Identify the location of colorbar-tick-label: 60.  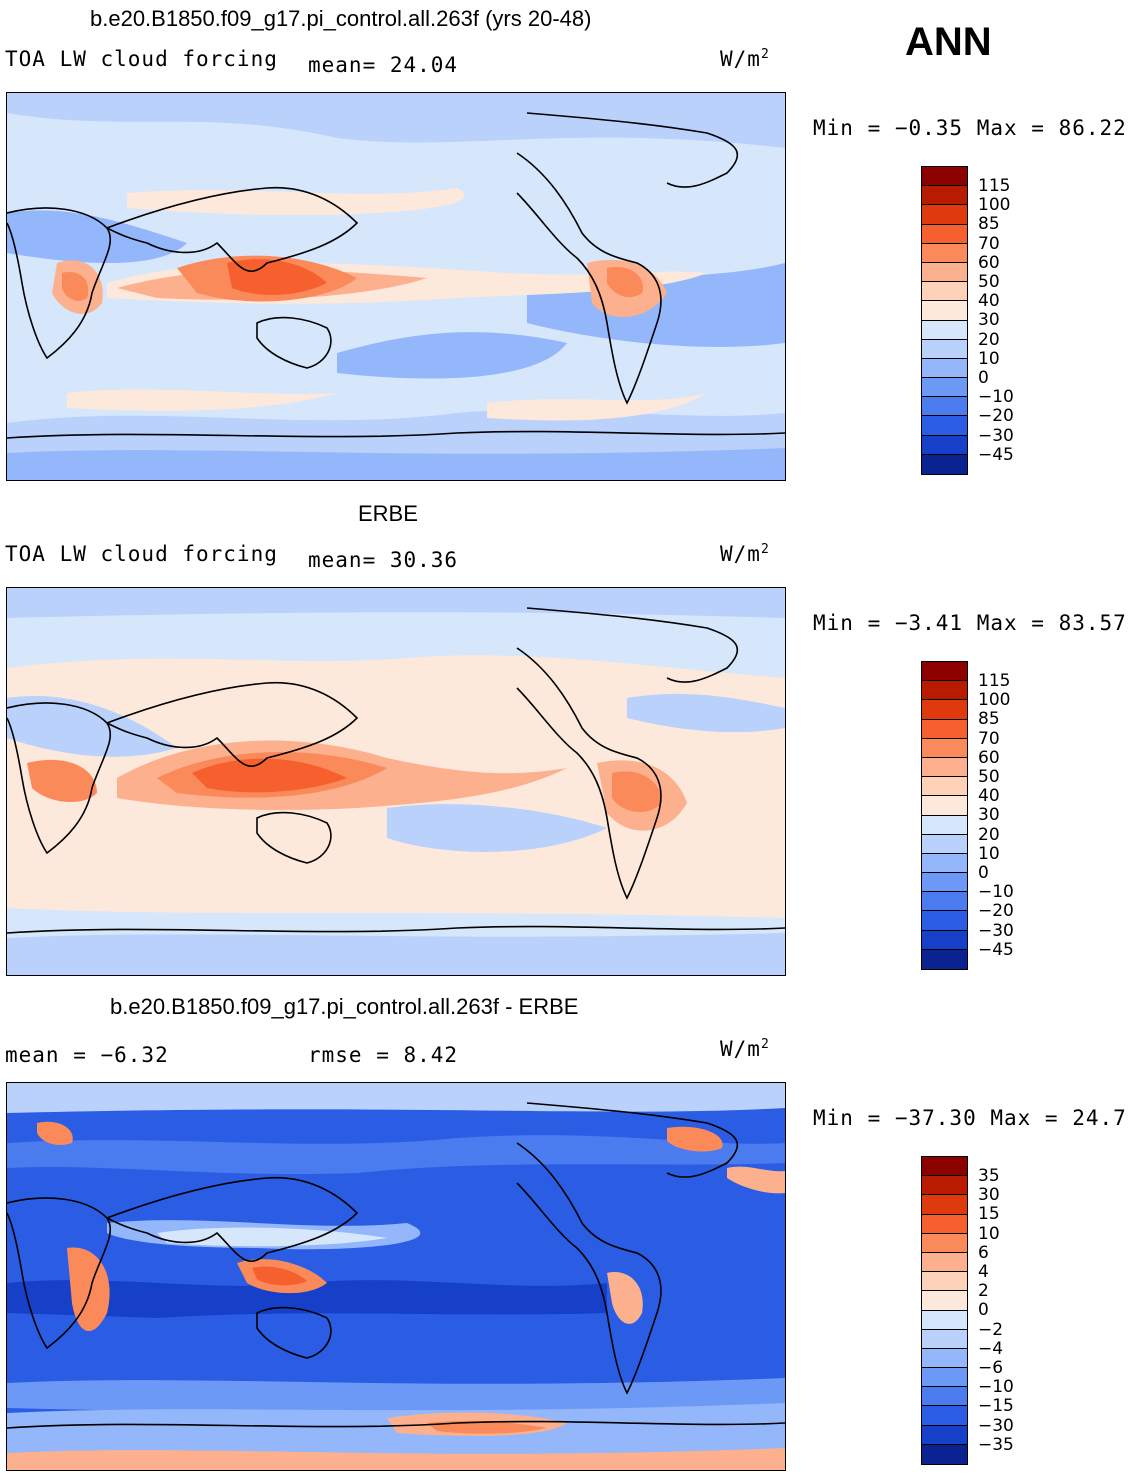
(989, 757).